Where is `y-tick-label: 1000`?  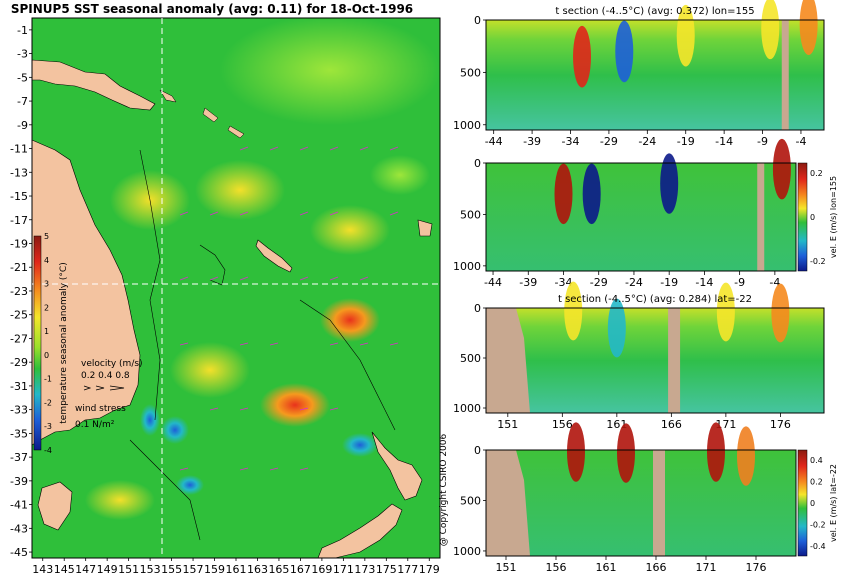
y-tick-label: 1000 is located at coordinates (467, 125).